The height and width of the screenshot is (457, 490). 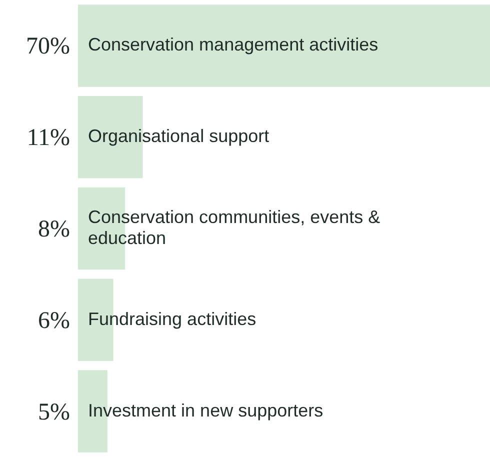 I want to click on data-label: 6%, so click(x=54, y=321).